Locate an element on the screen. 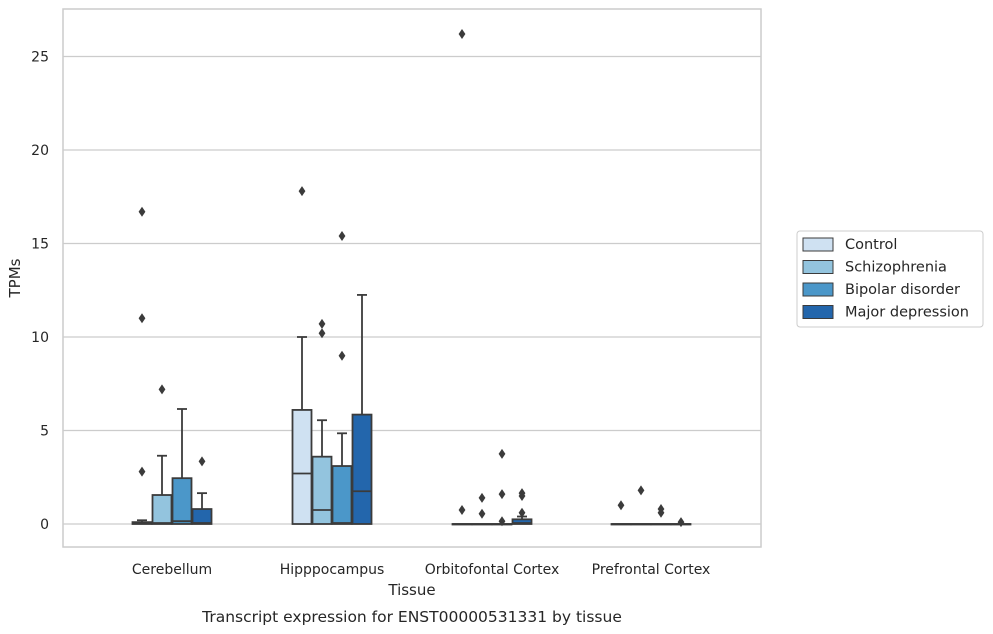 The height and width of the screenshot is (634, 993). y-tick-labels: 0 5 10 15 20 25 is located at coordinates (40, 292).